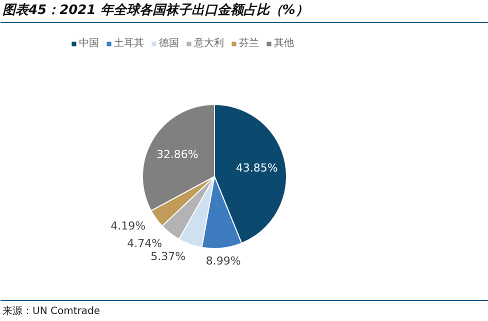 The width and height of the screenshot is (488, 321). Describe the element at coordinates (169, 43) in the screenshot. I see `legend-label: 德国` at that location.